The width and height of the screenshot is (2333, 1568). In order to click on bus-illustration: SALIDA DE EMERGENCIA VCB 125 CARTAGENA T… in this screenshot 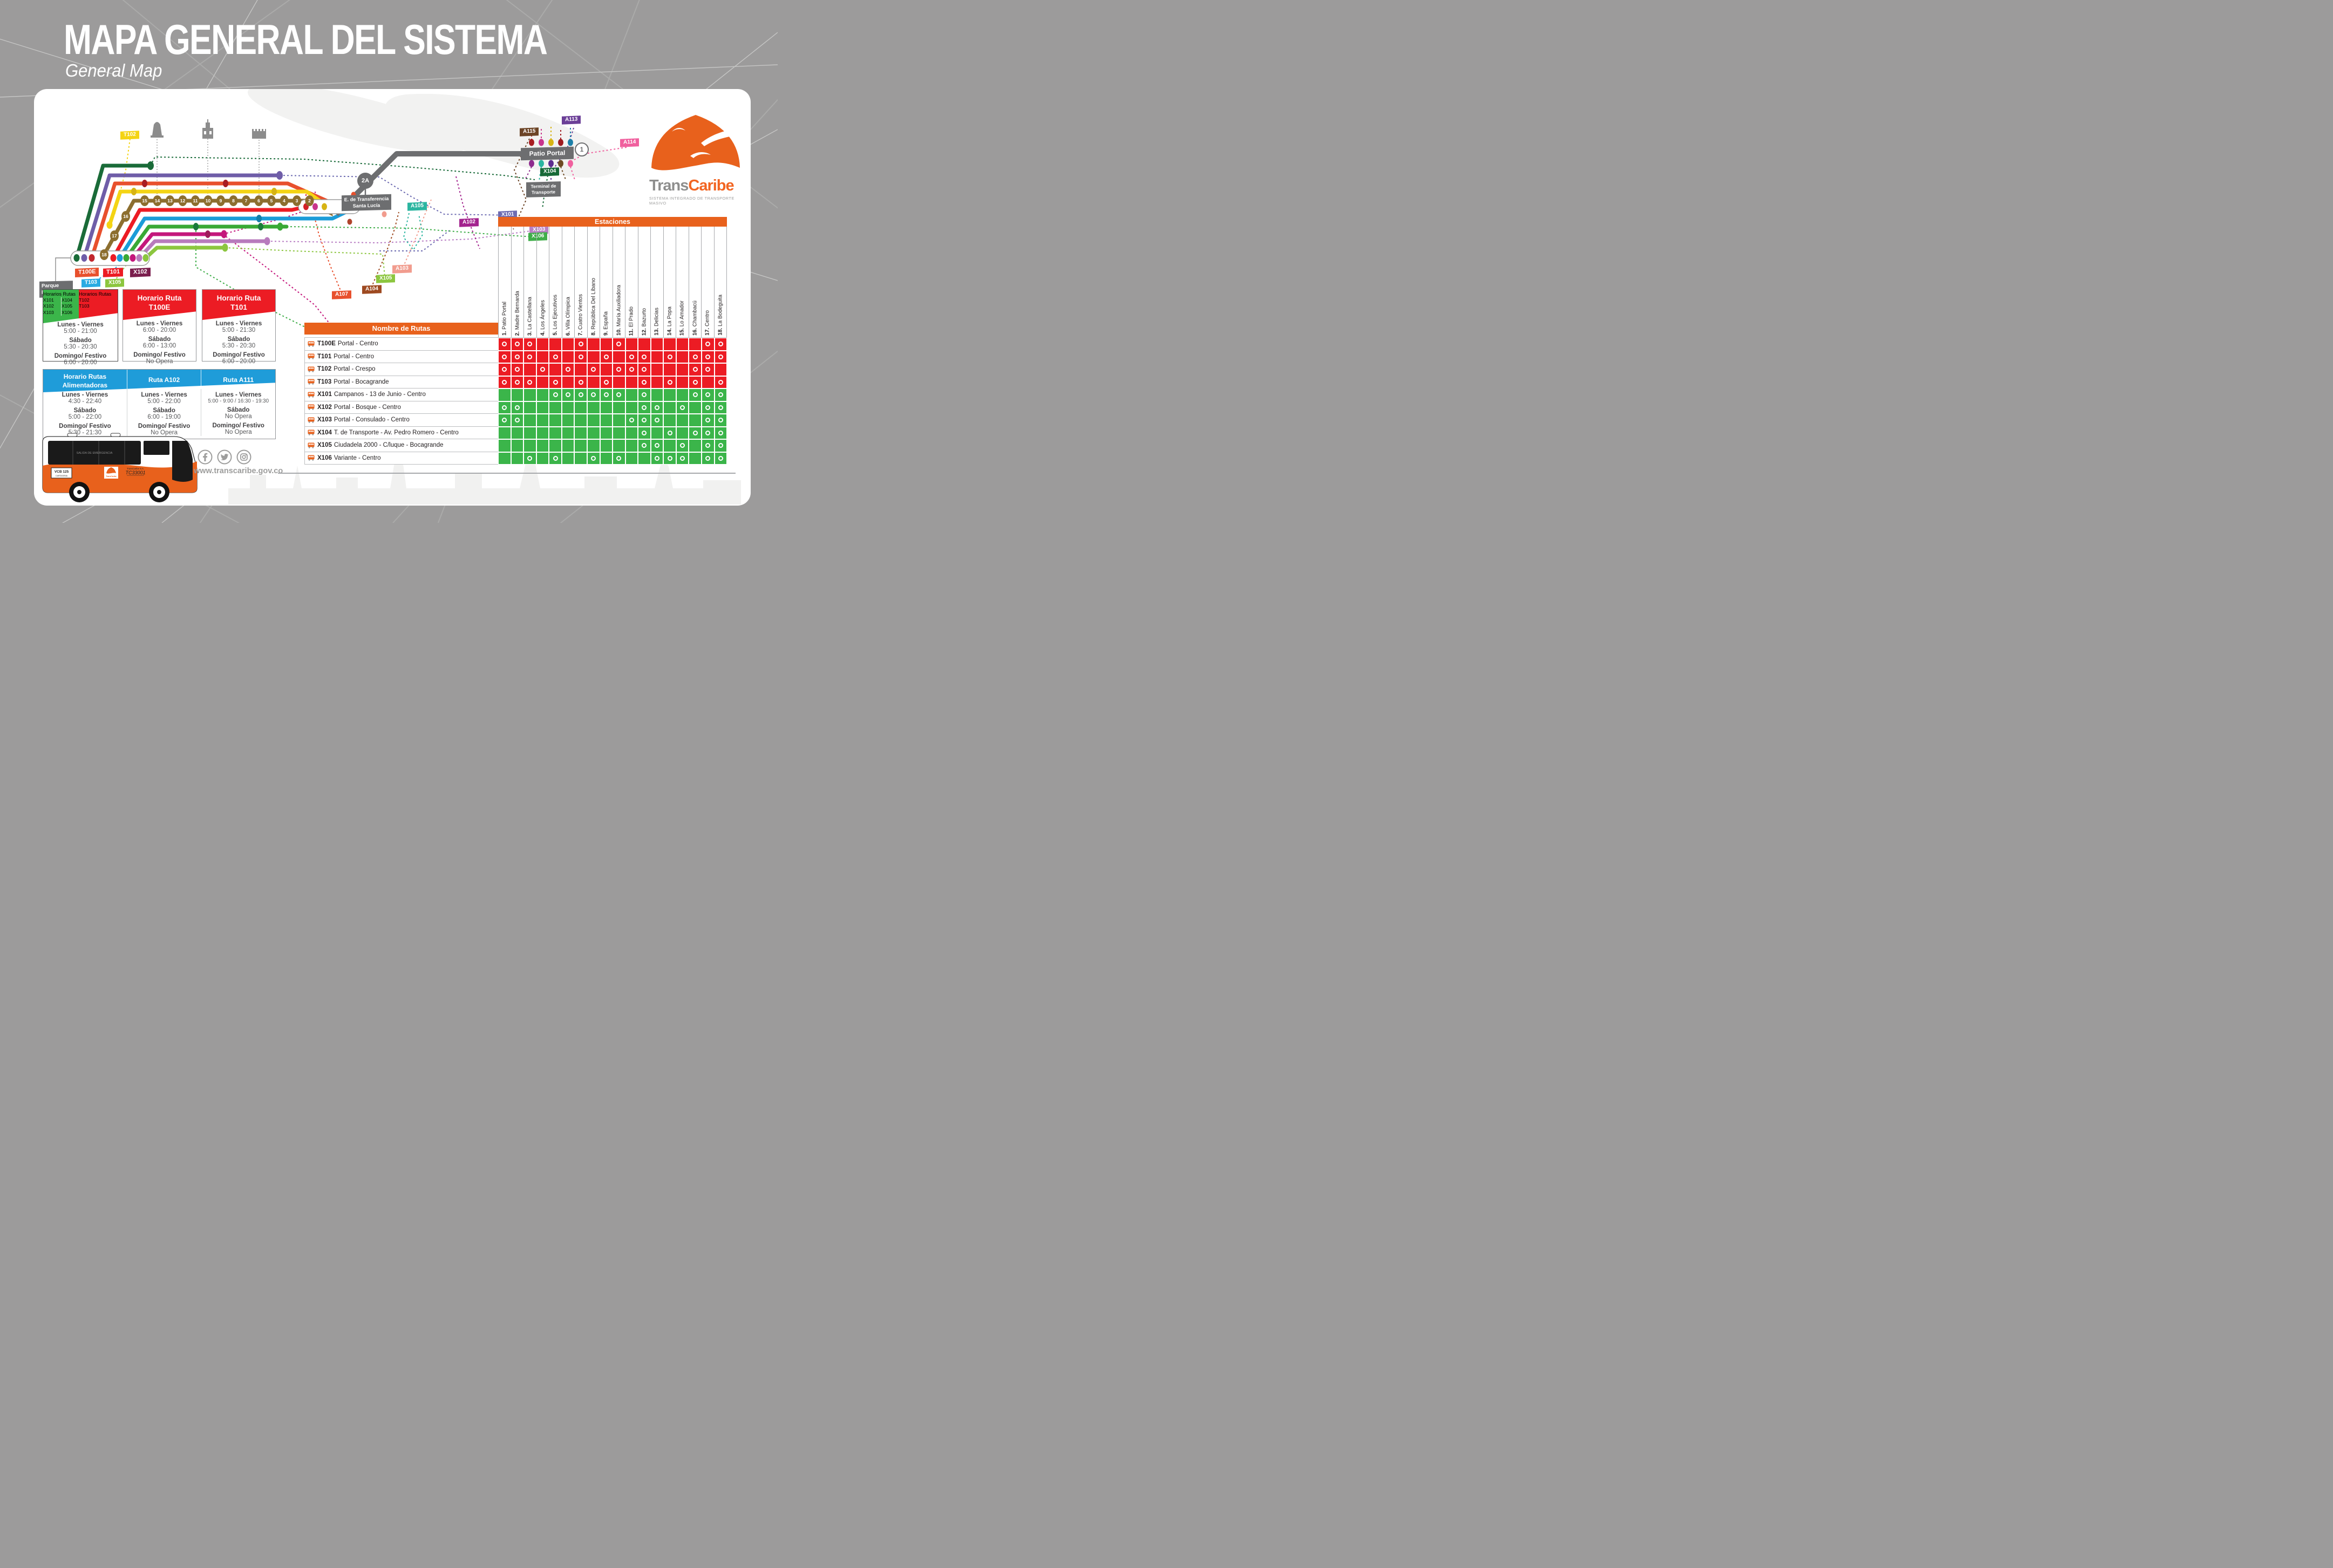, I will do `click(120, 467)`.